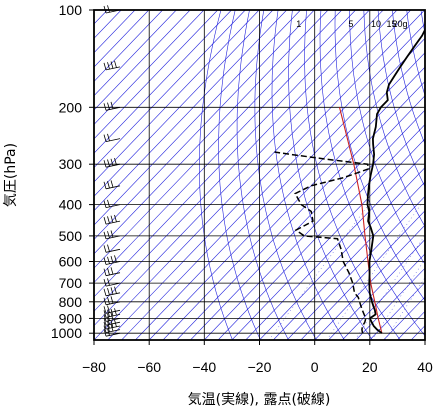  I want to click on mixing-ratio-label: 5, so click(350, 24).